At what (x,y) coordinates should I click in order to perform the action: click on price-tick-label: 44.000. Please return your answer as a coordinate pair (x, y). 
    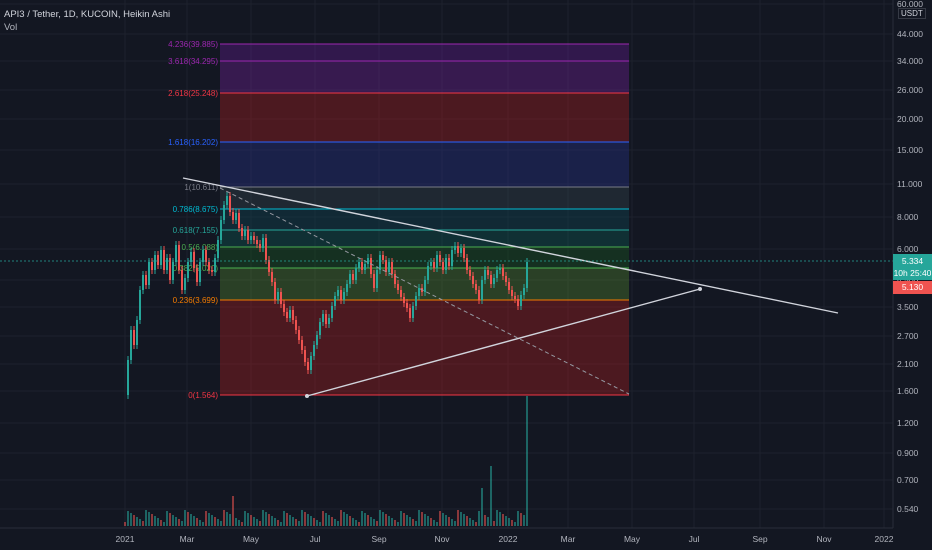
    Looking at the image, I should click on (910, 34).